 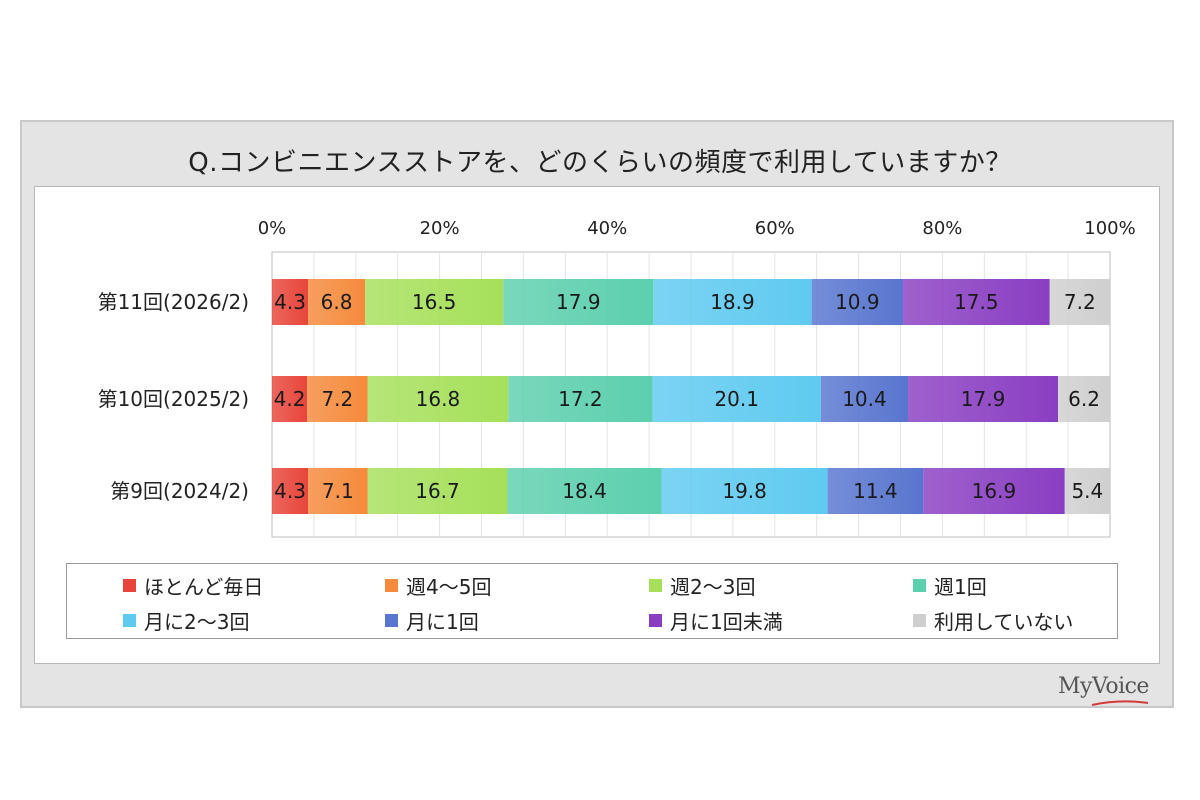 I want to click on legend-item: 週1回, so click(x=950, y=585).